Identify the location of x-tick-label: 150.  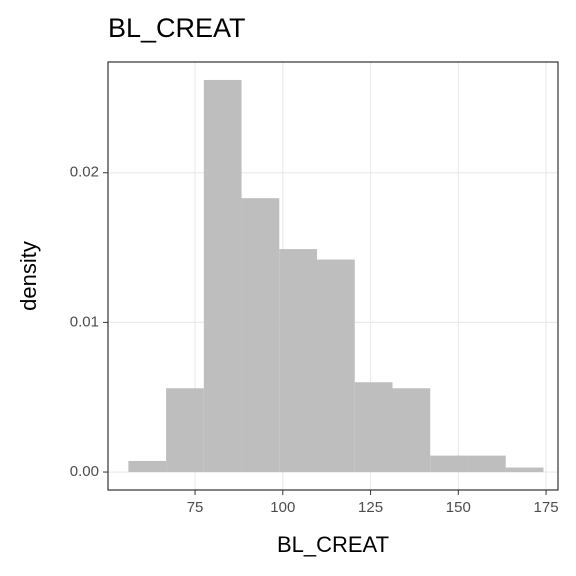
(458, 507).